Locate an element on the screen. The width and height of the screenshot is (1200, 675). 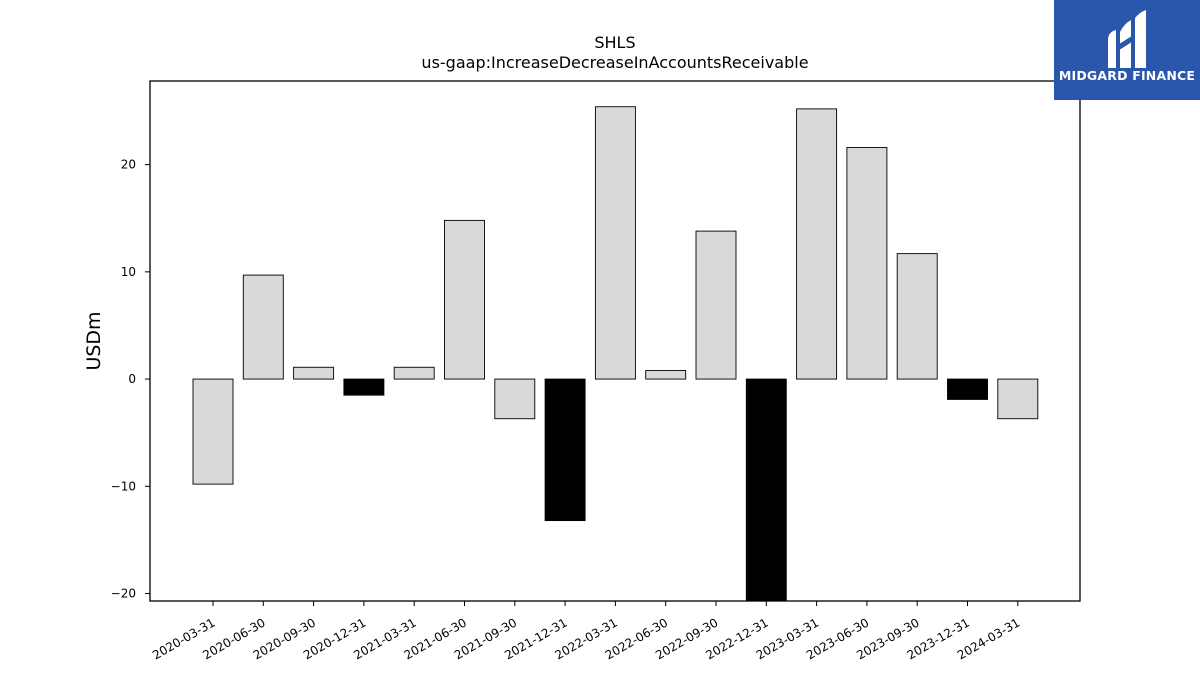
brand-logo: MIDGARD FINANCE is located at coordinates (1127, 50).